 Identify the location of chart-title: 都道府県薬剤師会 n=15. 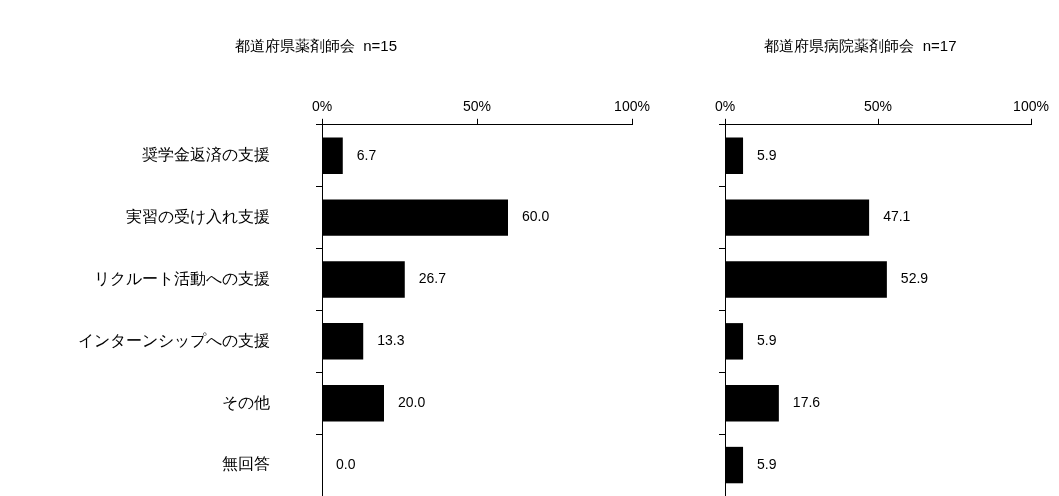
(316, 46).